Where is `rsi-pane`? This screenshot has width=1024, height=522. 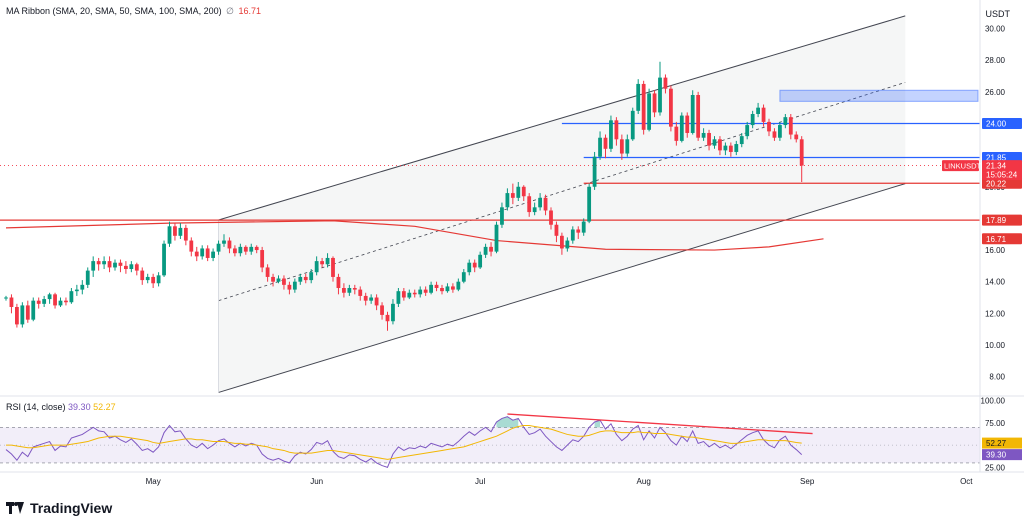 rsi-pane is located at coordinates (490, 440).